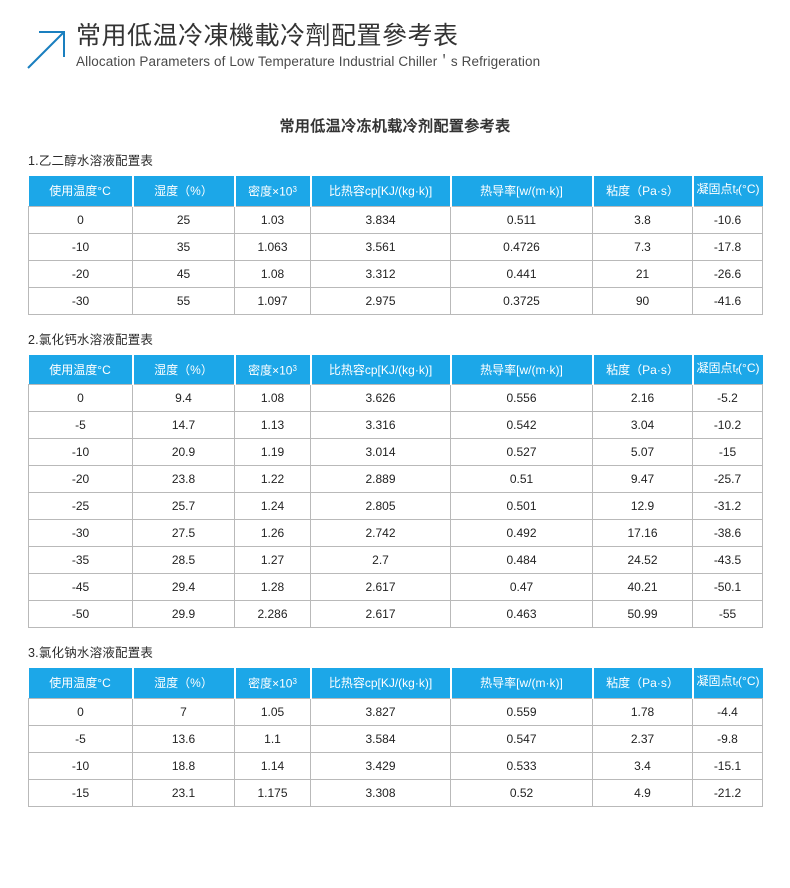 The height and width of the screenshot is (888, 790). I want to click on table-cell: -50, so click(80, 614).